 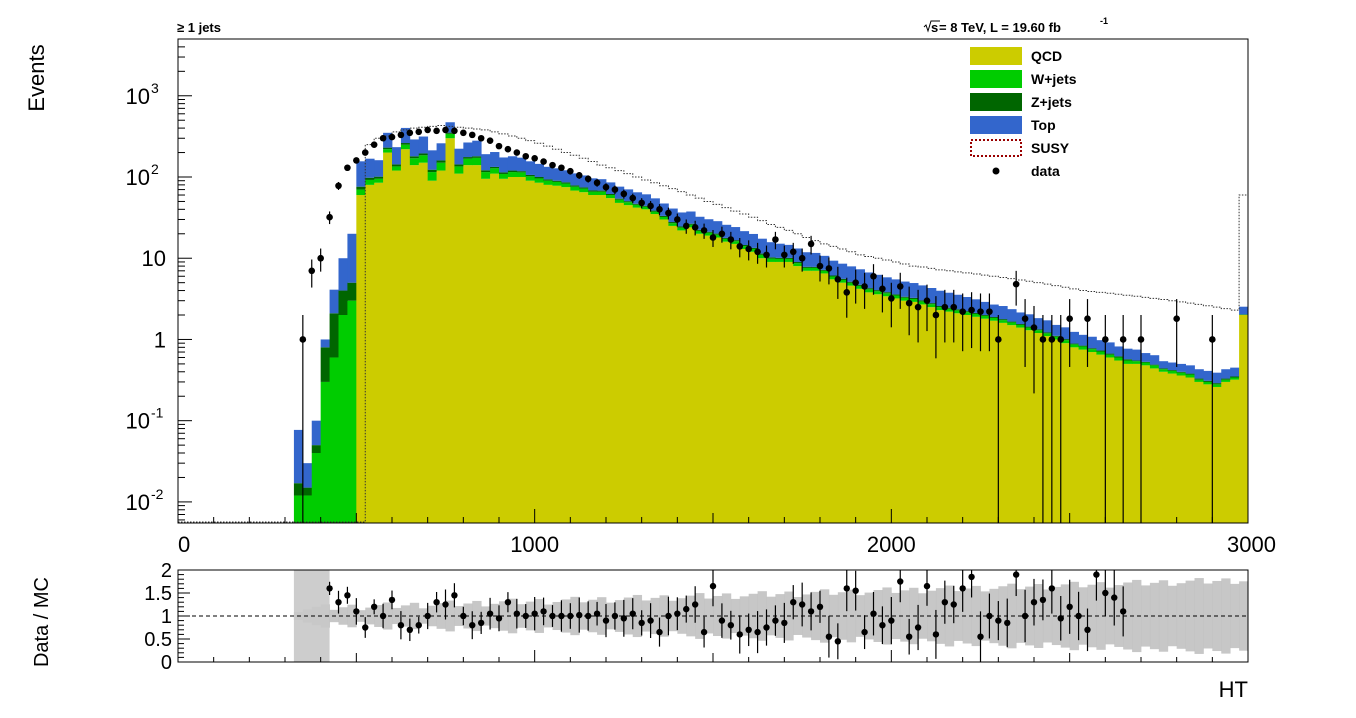 I want to click on ratio-y-tick-label: 0.5, so click(x=158, y=640).